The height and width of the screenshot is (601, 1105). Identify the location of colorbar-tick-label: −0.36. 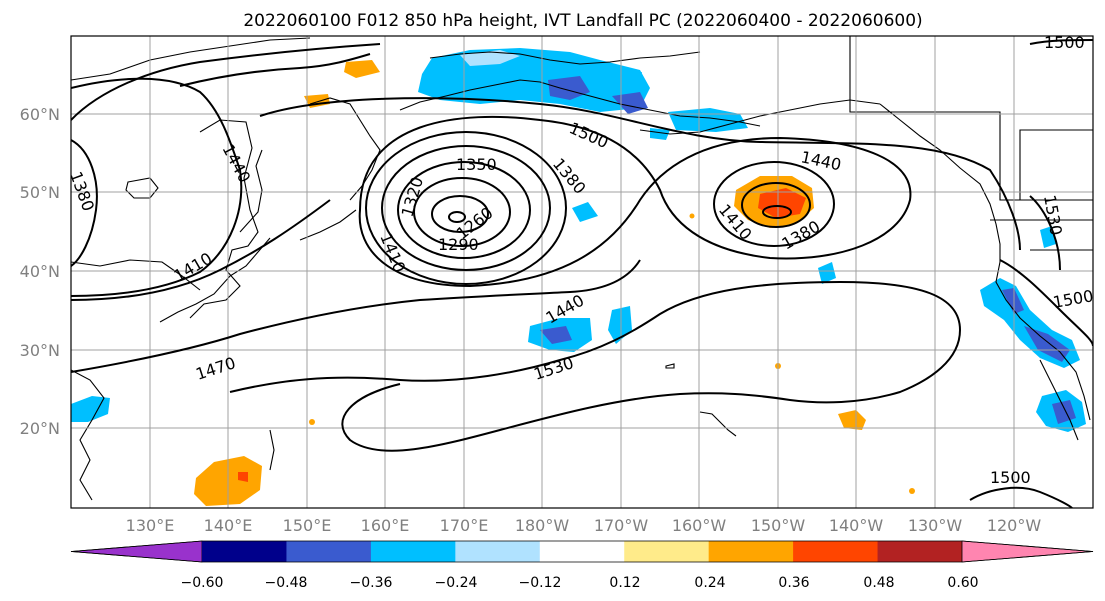
(371, 583).